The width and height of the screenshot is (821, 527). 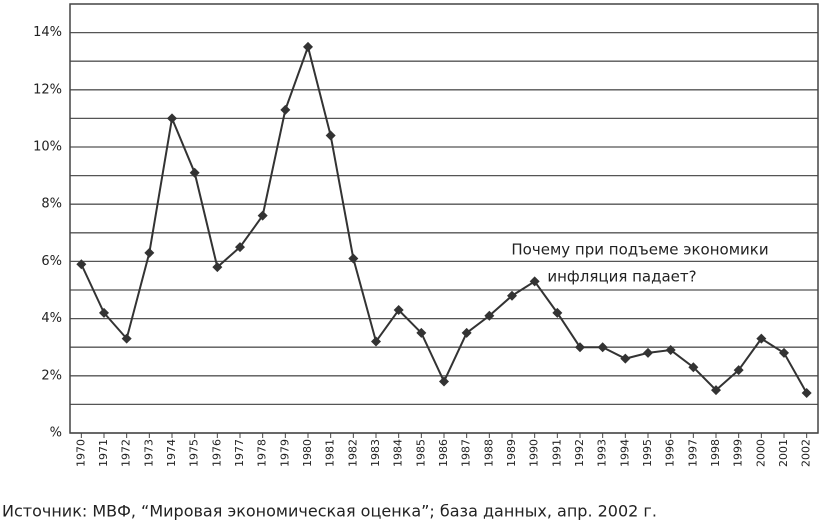 I want to click on x-tick-label: 1983, so click(x=375, y=453).